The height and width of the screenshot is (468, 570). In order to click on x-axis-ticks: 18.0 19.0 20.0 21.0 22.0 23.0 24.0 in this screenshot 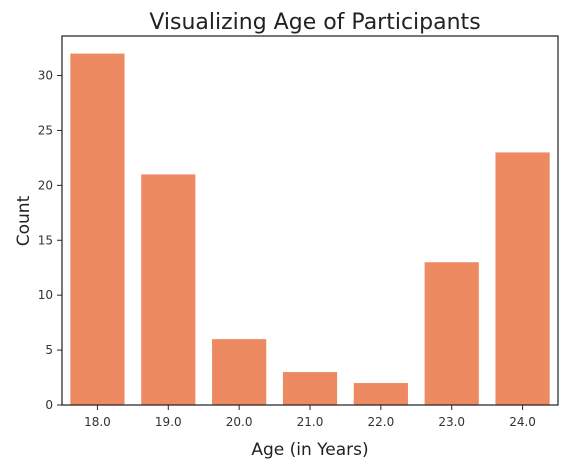, I will do `click(310, 417)`.